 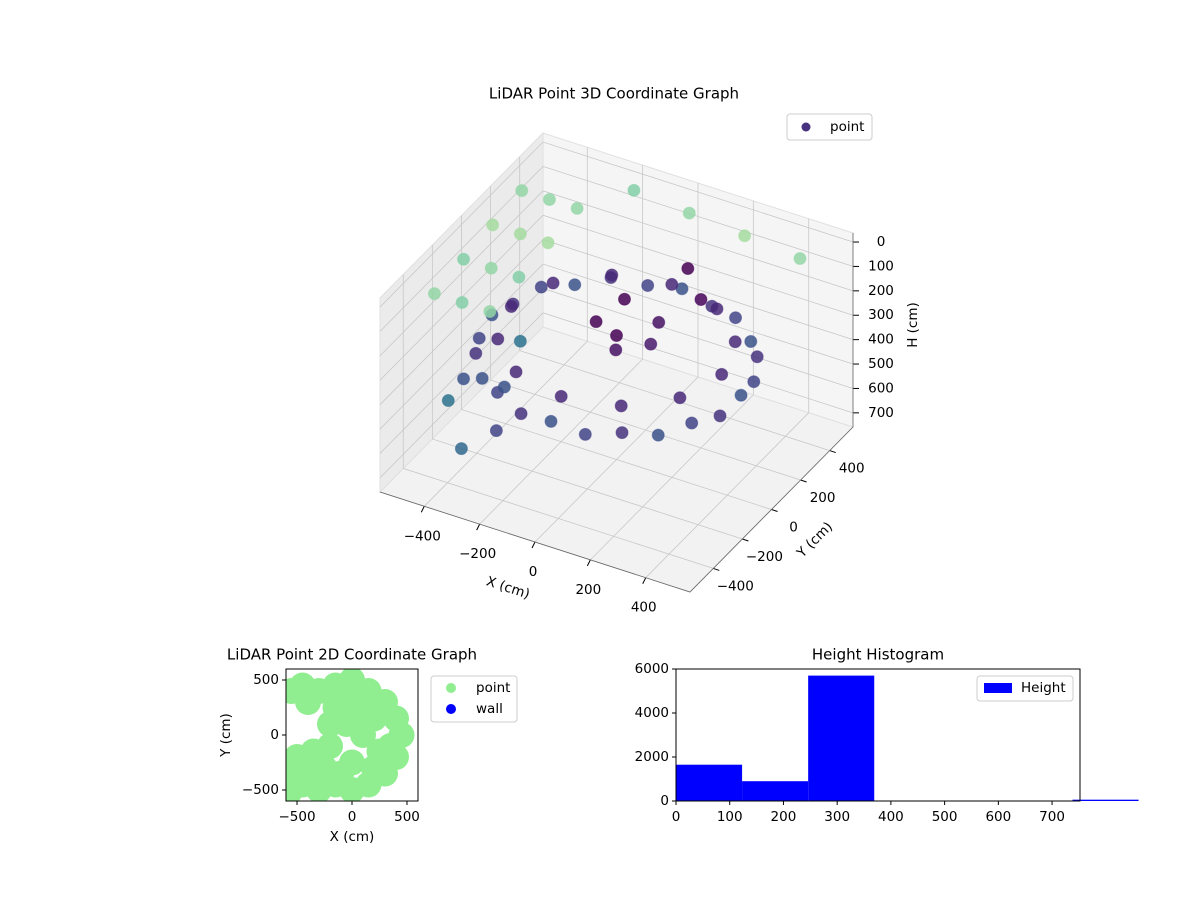 I want to click on y-tick-label: 200, so click(x=823, y=498).